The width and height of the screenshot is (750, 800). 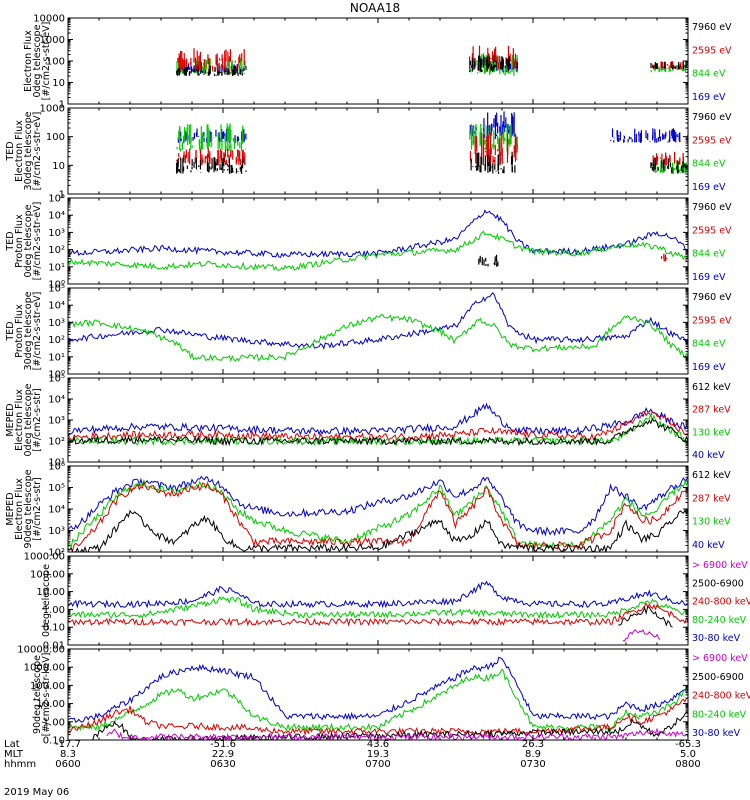 What do you see at coordinates (223, 754) in the screenshot?
I see `x-tick-label: 22.9` at bounding box center [223, 754].